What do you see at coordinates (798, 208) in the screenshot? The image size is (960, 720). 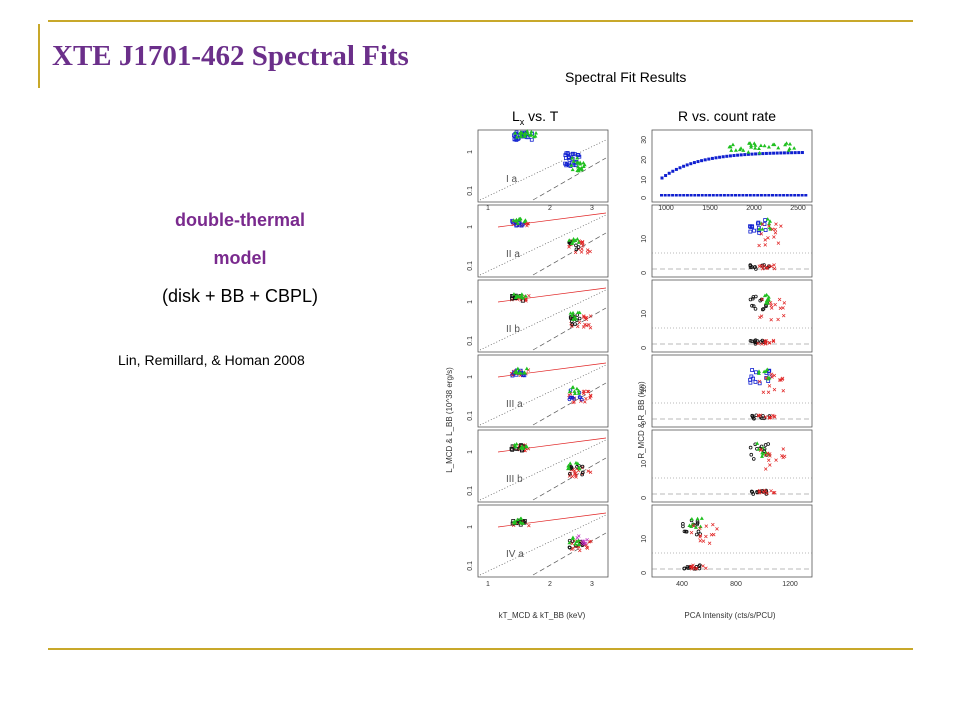 I see `right-x-tick-label: 2500` at bounding box center [798, 208].